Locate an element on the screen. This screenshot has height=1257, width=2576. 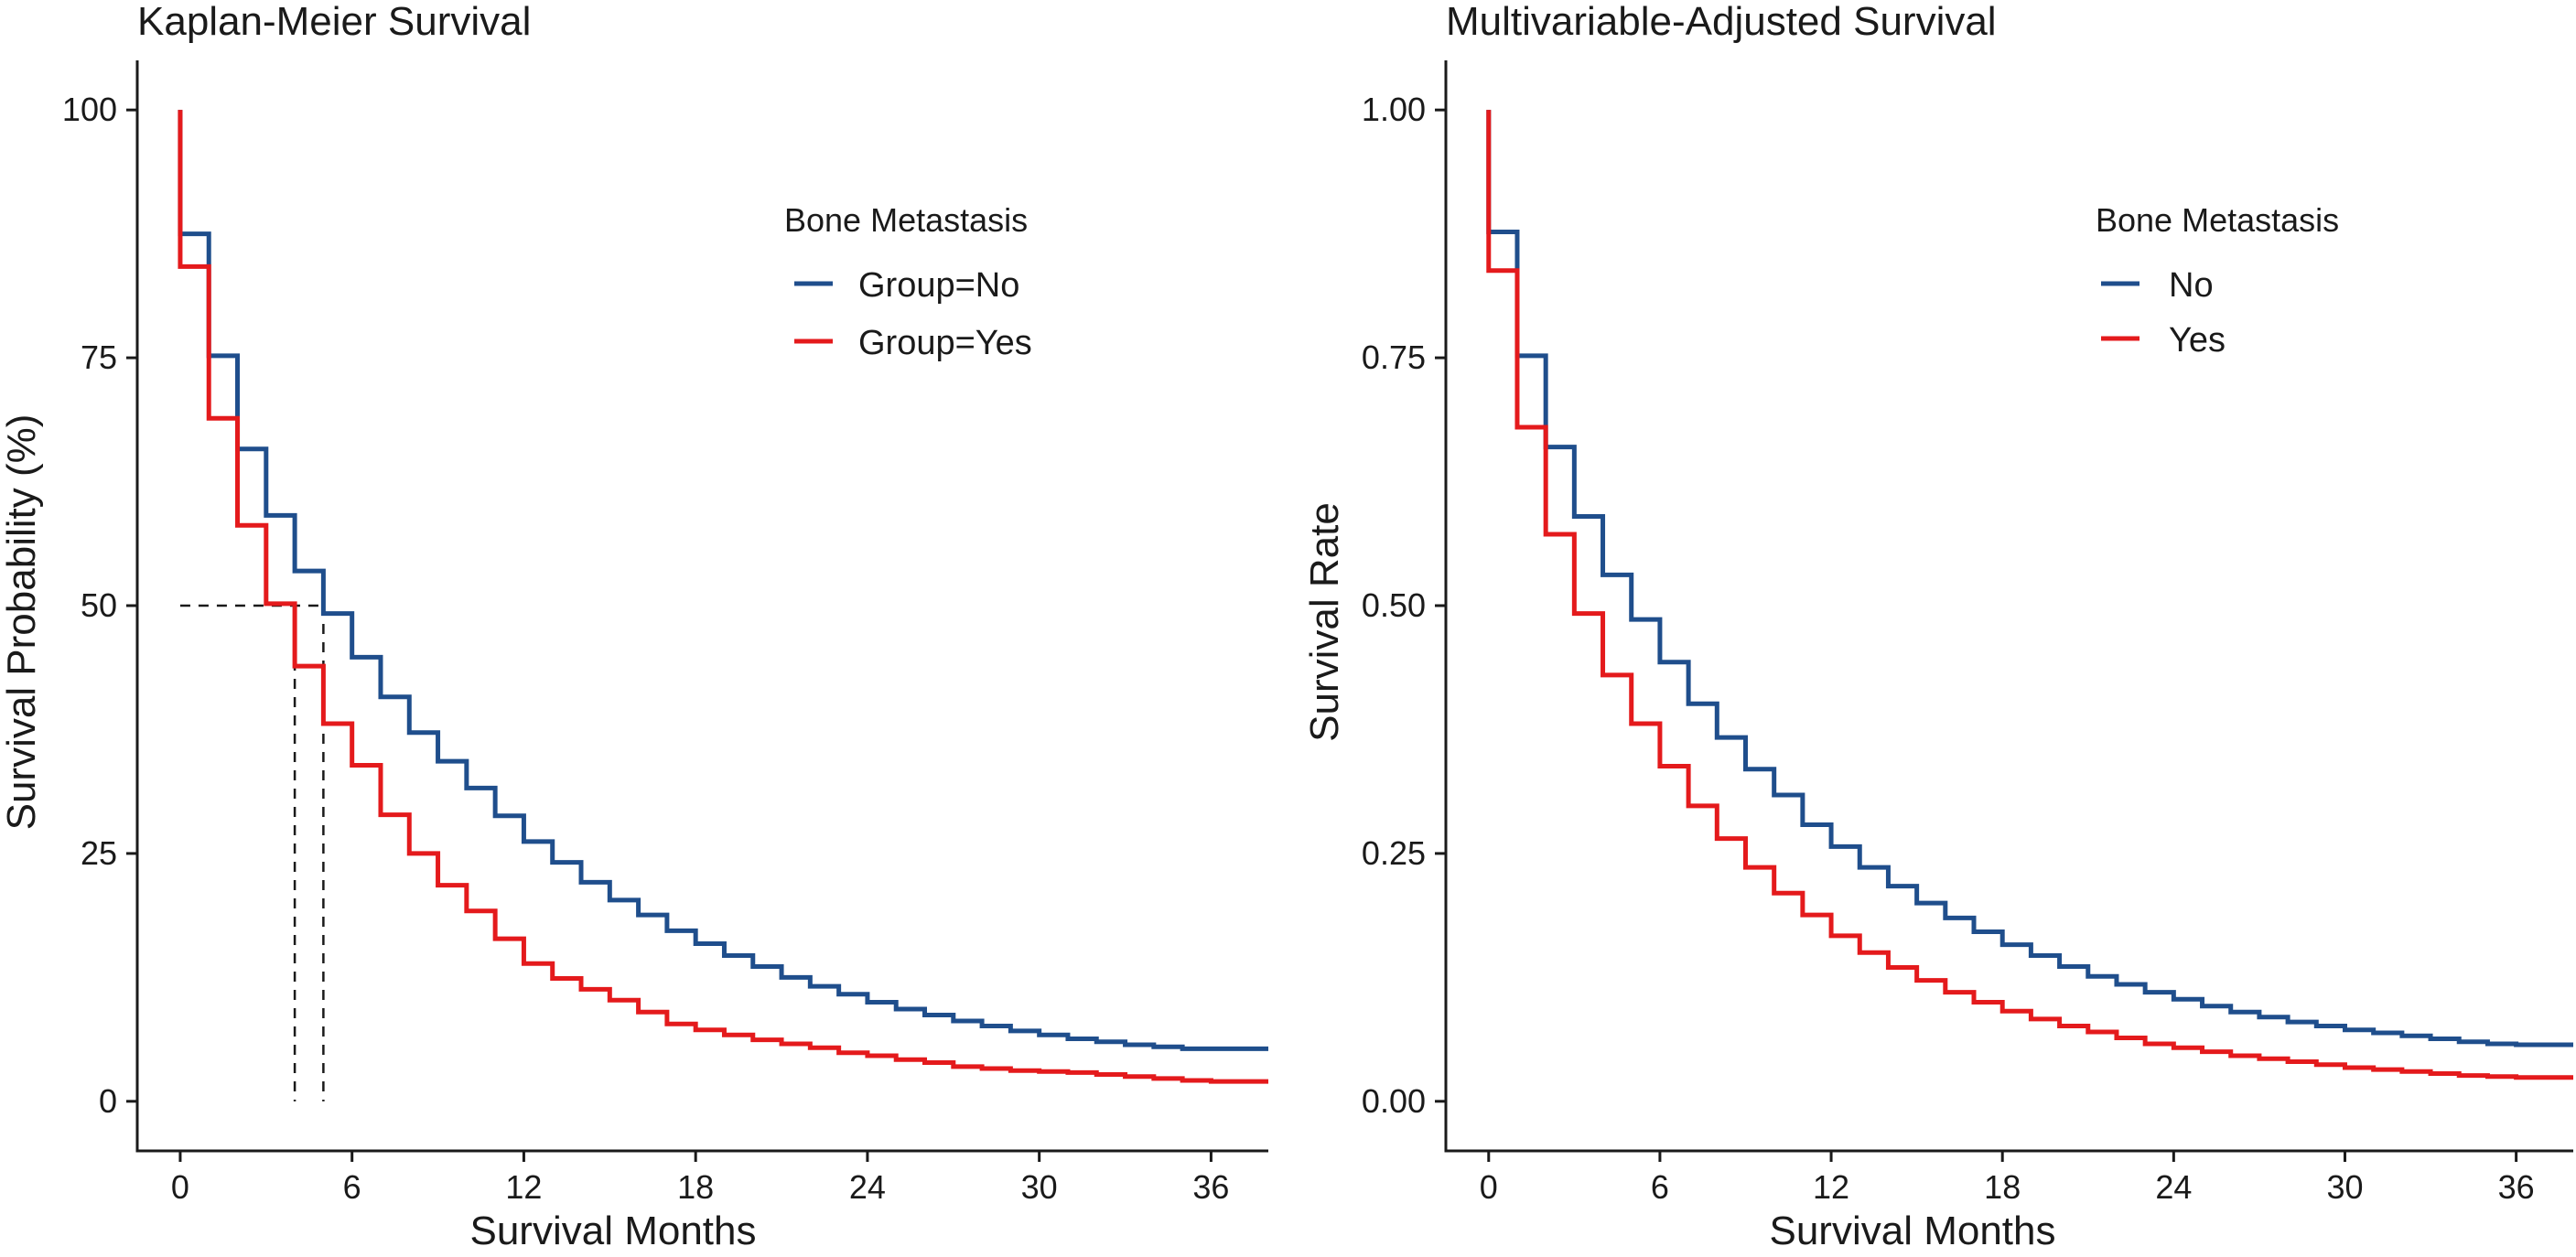
km-x-tick-label: 6 is located at coordinates (352, 1187).